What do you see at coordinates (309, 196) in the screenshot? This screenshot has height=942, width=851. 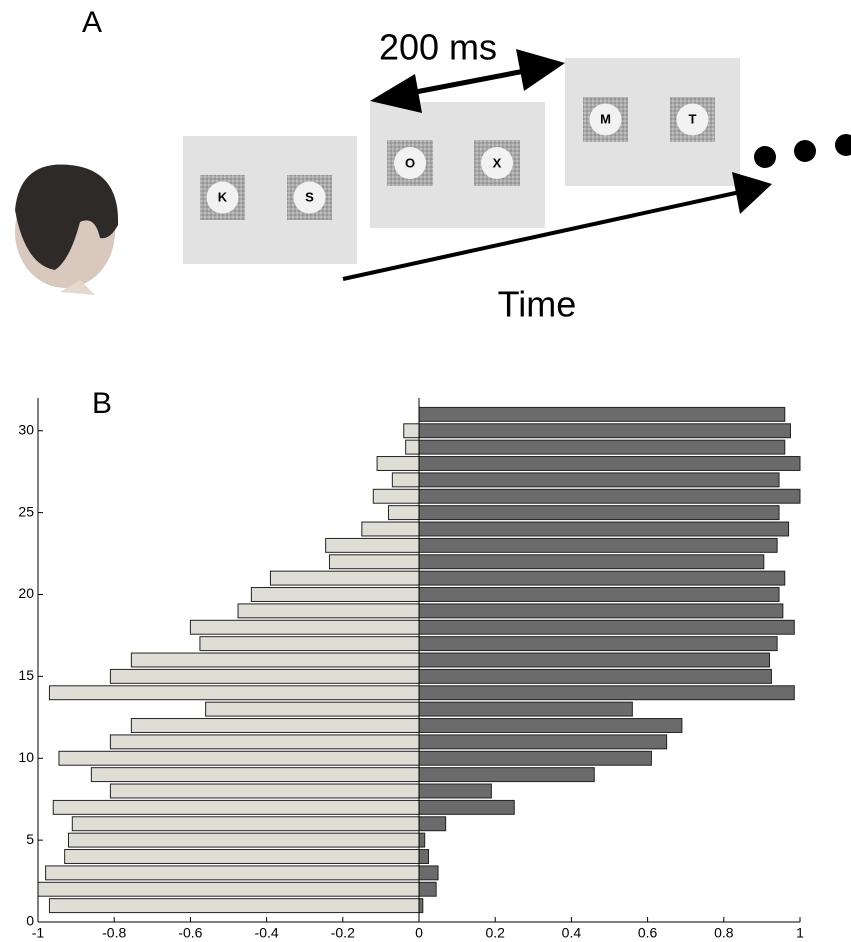 I see `stimulus-letter: S` at bounding box center [309, 196].